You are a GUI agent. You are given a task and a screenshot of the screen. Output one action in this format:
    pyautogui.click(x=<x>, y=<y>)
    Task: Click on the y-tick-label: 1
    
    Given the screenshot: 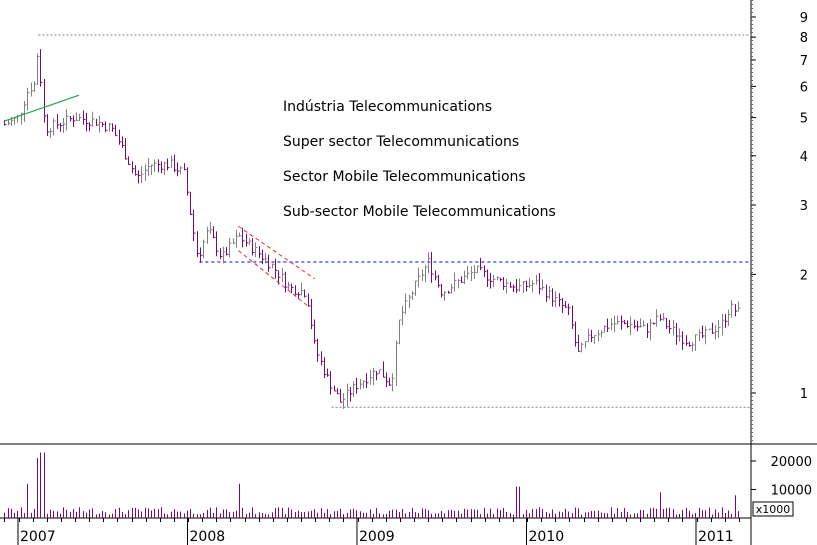 What is the action you would take?
    pyautogui.click(x=804, y=394)
    